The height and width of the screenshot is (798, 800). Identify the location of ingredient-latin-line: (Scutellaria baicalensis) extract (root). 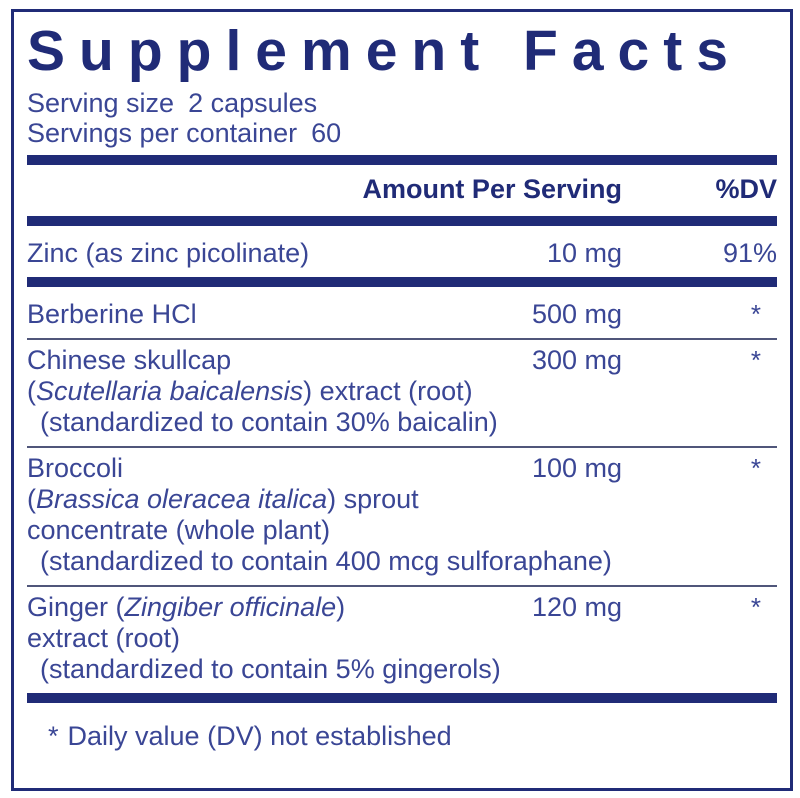
(250, 391).